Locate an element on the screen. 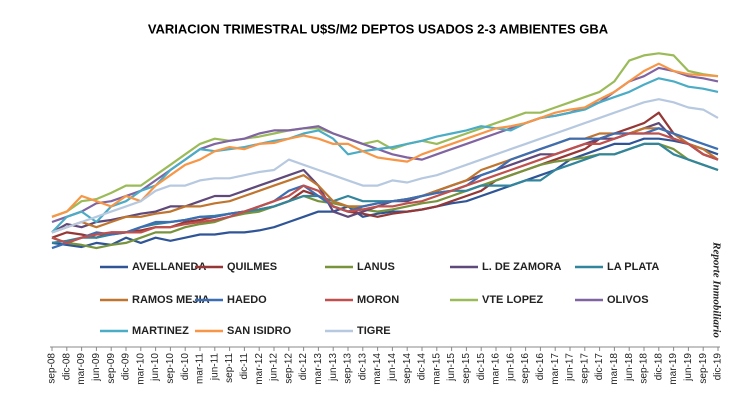 This screenshot has height=414, width=750. x-tick-label: sep-11 is located at coordinates (229, 368).